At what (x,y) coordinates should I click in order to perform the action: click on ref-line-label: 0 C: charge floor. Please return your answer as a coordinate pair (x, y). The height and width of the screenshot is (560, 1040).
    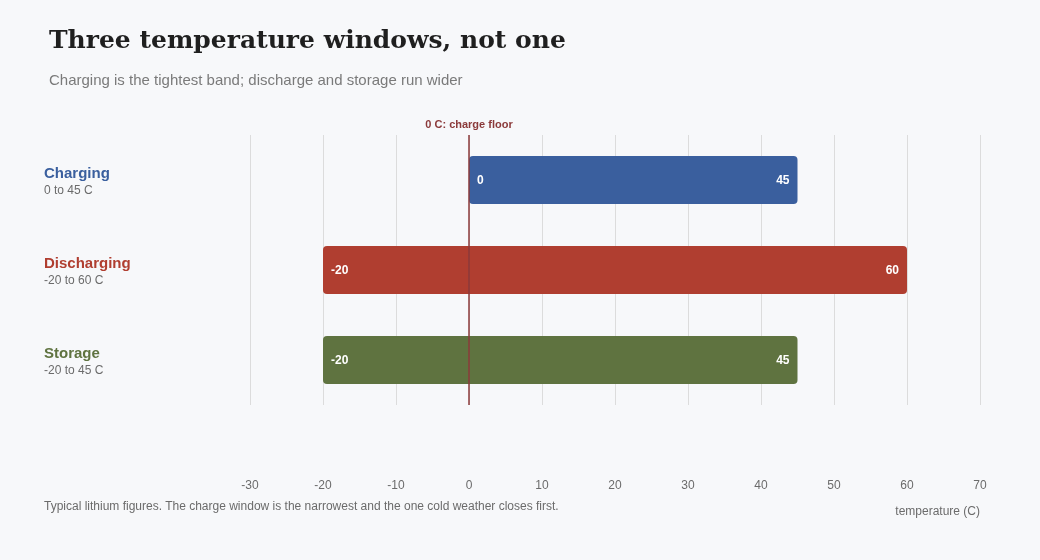
    Looking at the image, I should click on (469, 123).